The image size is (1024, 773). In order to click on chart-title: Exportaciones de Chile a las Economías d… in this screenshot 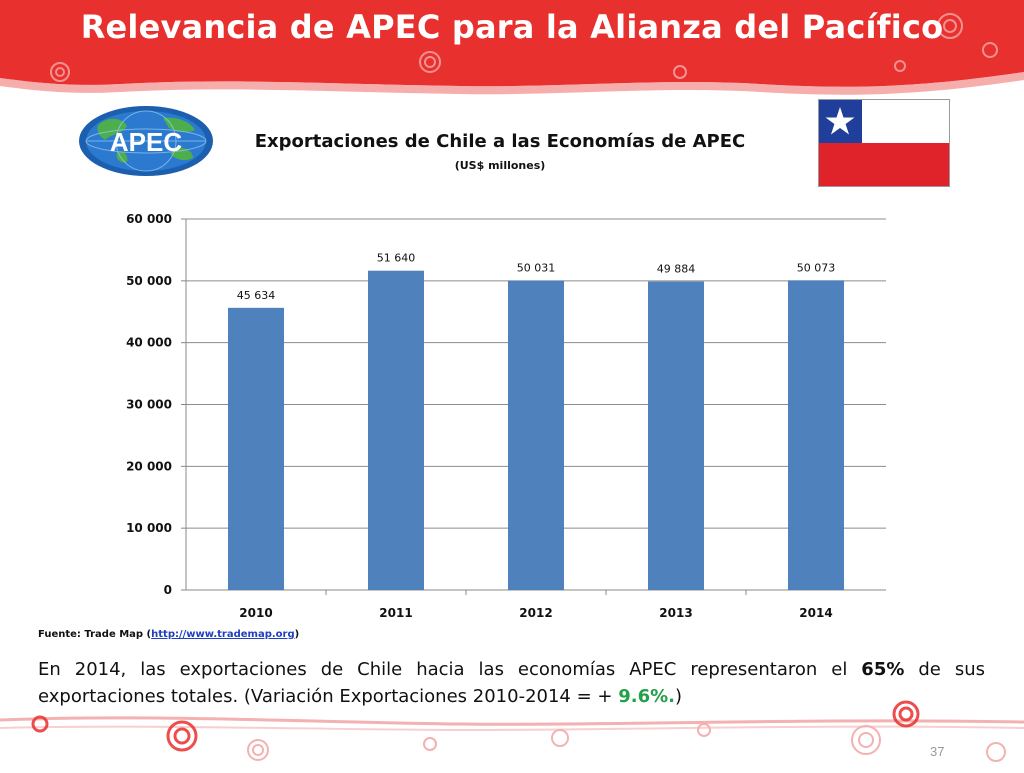, I will do `click(500, 141)`.